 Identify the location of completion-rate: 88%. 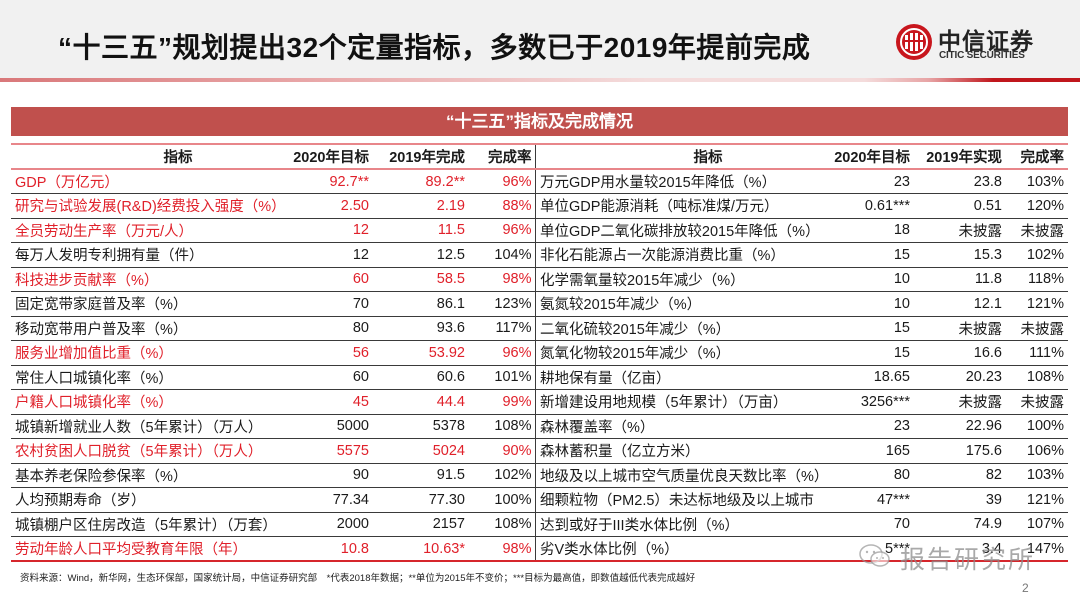
(502, 205).